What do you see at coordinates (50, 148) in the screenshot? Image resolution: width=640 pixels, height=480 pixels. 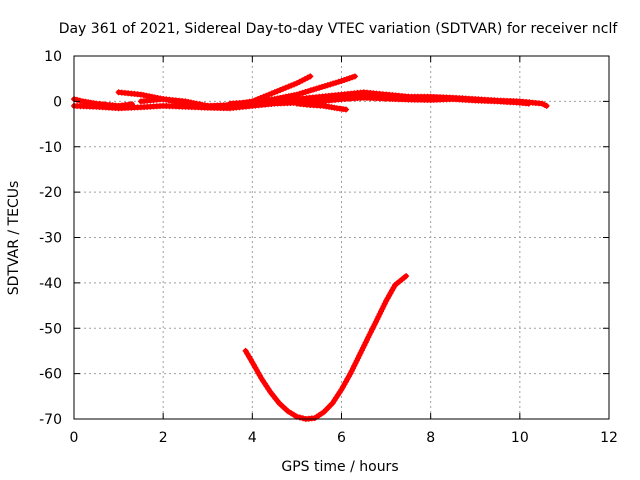 I see `y-tick-label: -10` at bounding box center [50, 148].